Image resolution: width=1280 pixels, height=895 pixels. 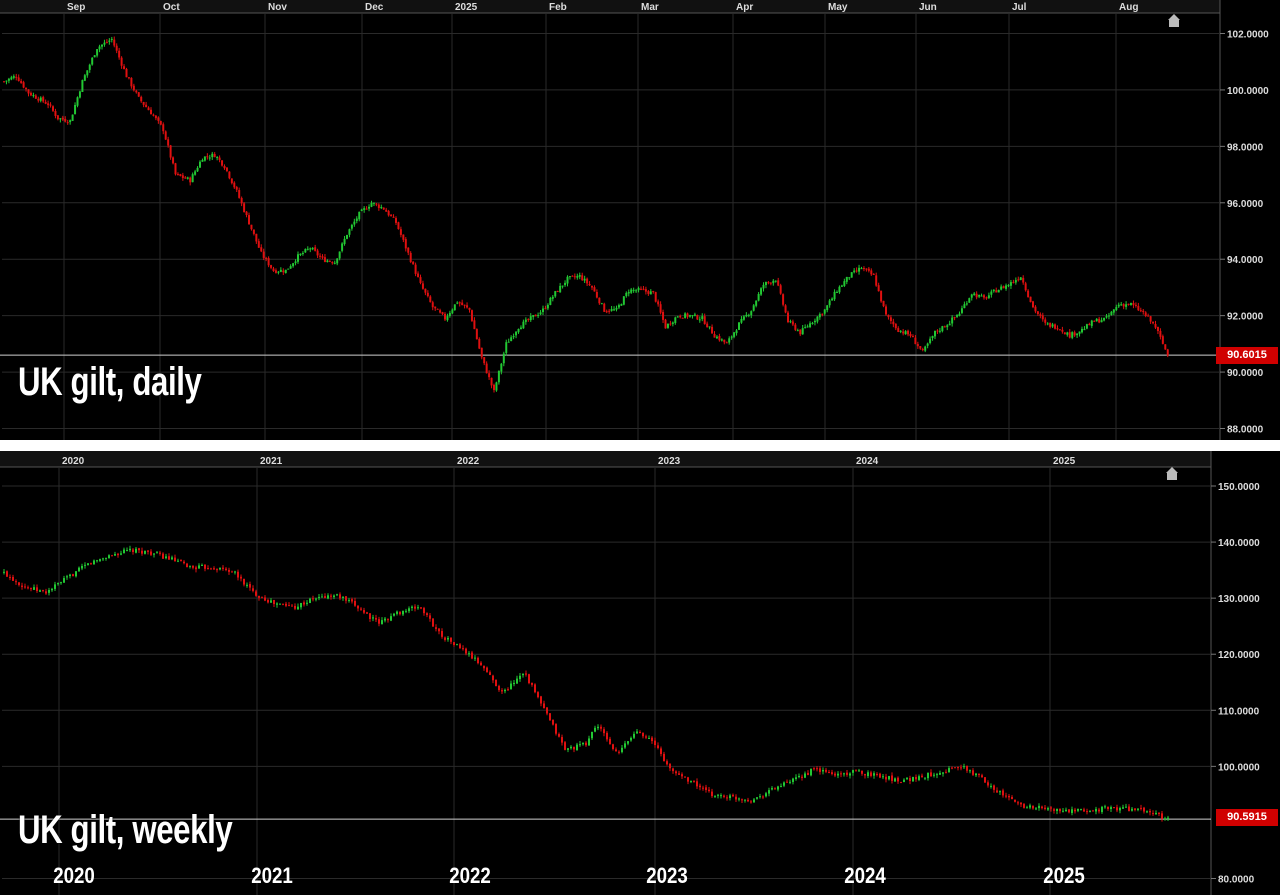 I want to click on y-axis-label: 90.0000, so click(x=1245, y=373).